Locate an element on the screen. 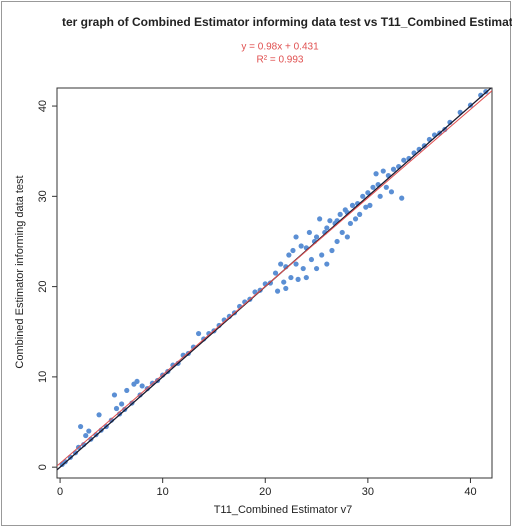 This screenshot has width=512, height=527. r-squared: R² = 0.993 is located at coordinates (280, 60).